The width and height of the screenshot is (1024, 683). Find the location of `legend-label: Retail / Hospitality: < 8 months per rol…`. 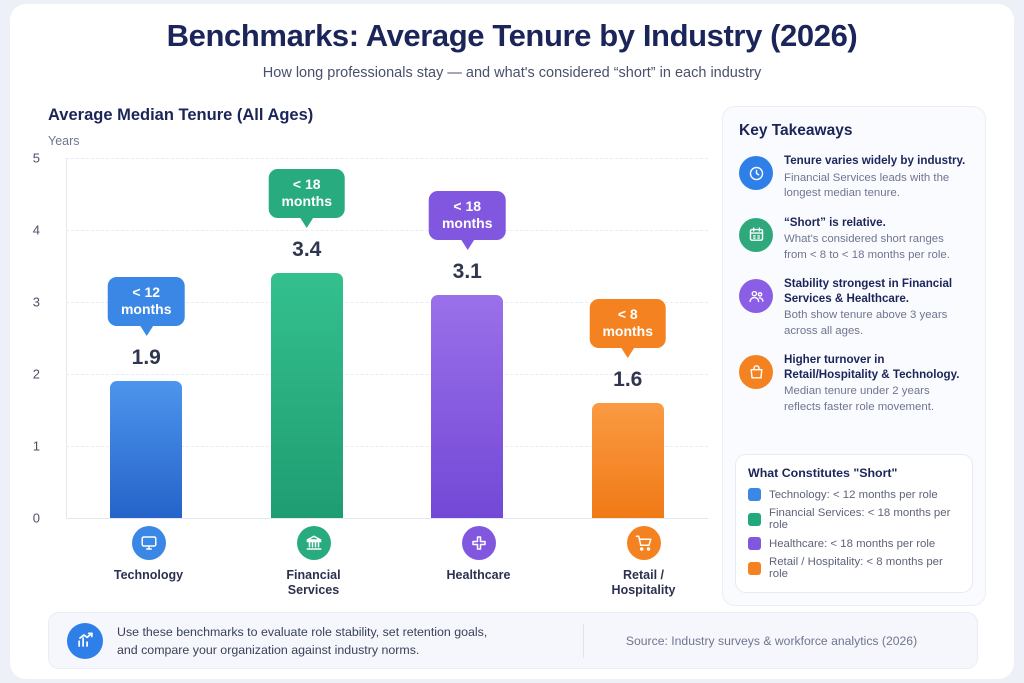

legend-label: Retail / Hospitality: < 8 months per rol… is located at coordinates (856, 568).